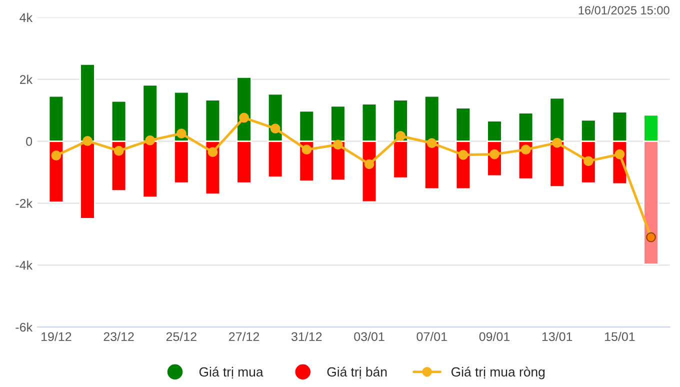  Describe the element at coordinates (24, 203) in the screenshot. I see `y-tick-label: -2k` at that location.